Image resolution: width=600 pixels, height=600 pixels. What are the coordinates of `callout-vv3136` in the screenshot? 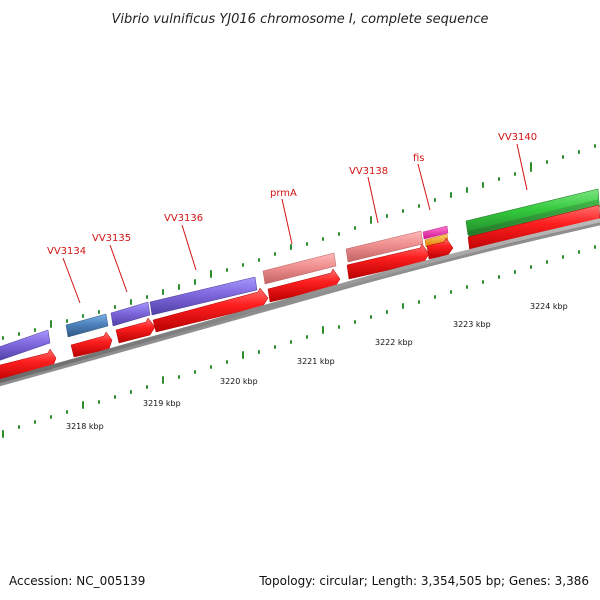 It's located at (189, 247).